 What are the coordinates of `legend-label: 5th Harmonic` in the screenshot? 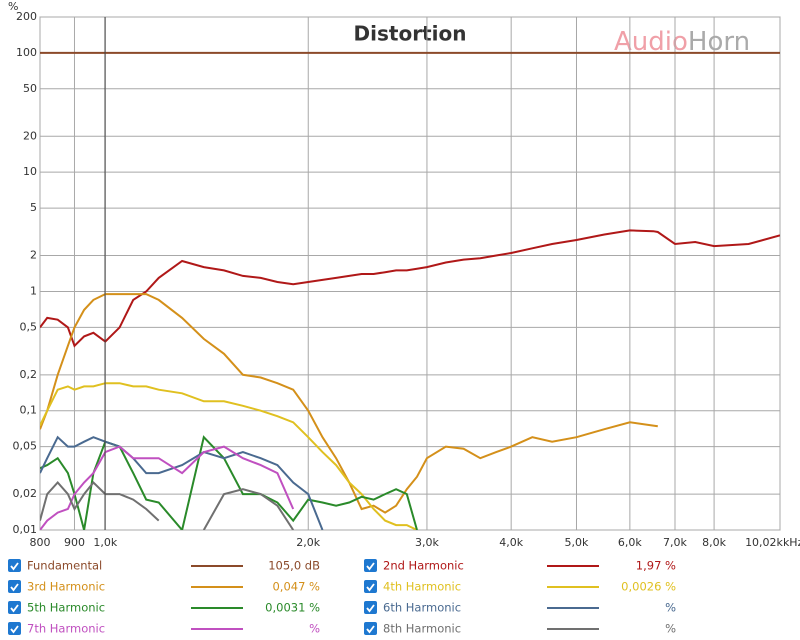 It's located at (66, 608).